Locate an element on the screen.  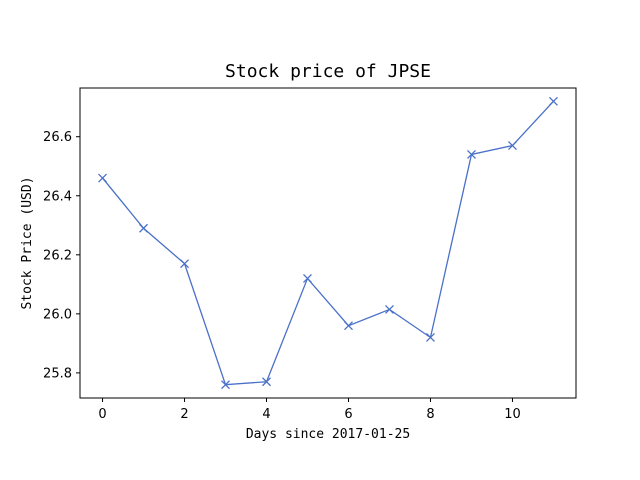
x-tick-label: 2 is located at coordinates (184, 414).